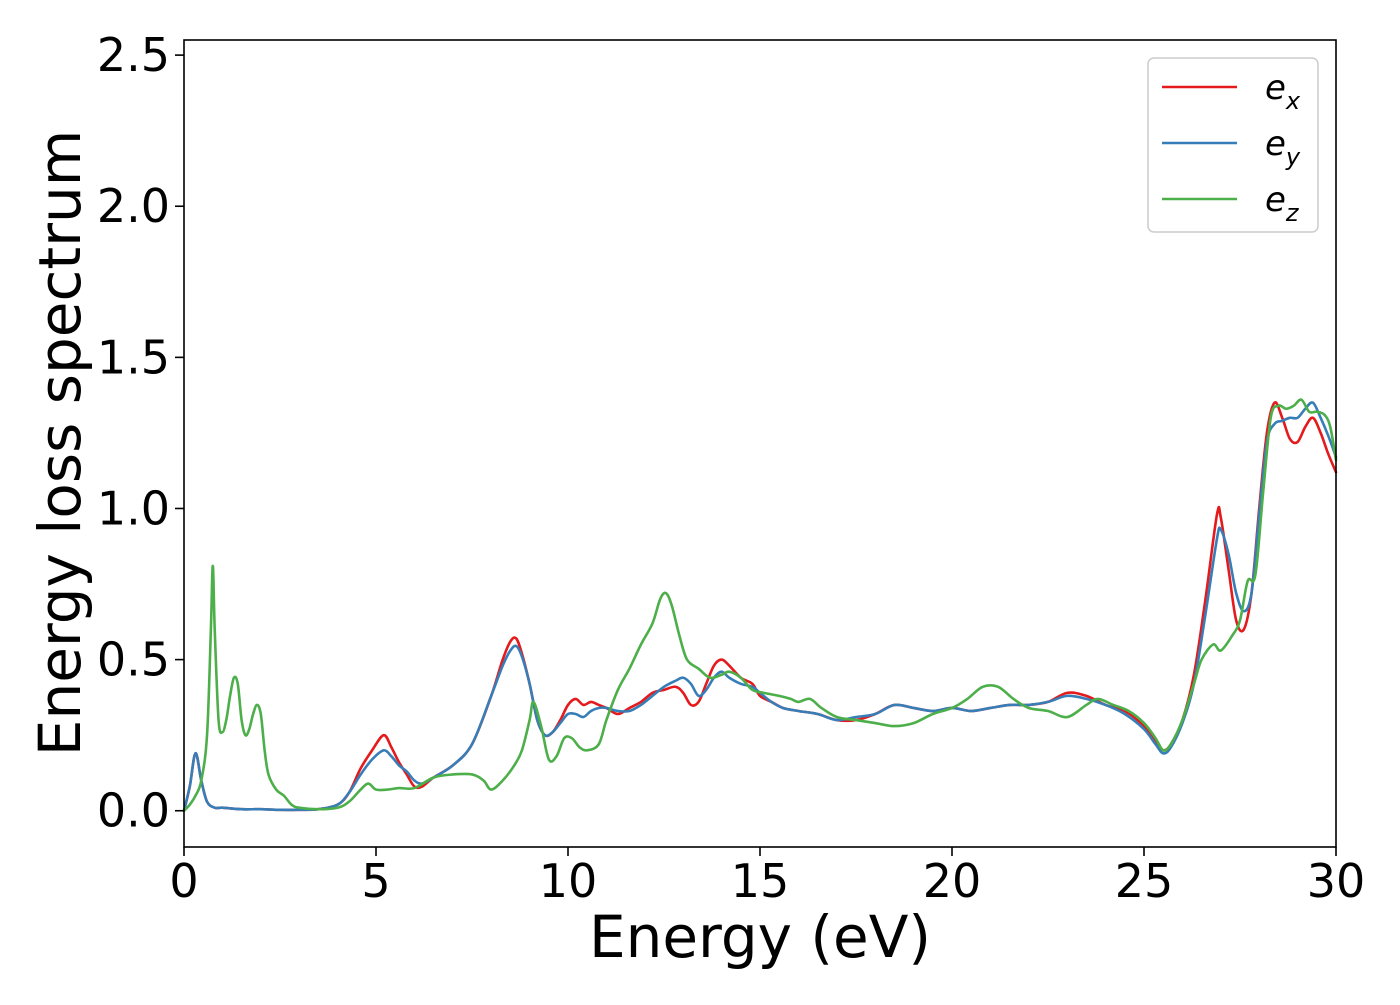 The height and width of the screenshot is (1005, 1400). I want to click on x-tick-label: 5, so click(375, 881).